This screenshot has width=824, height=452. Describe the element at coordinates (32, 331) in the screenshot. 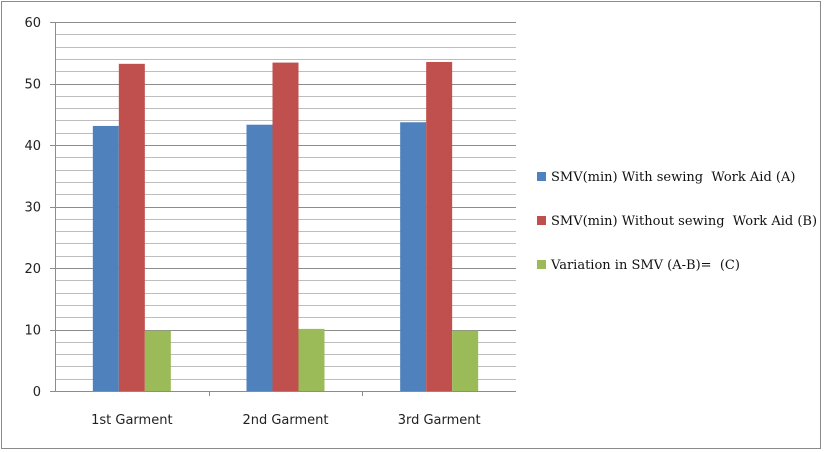

I see `y-tick-label: 10` at that location.